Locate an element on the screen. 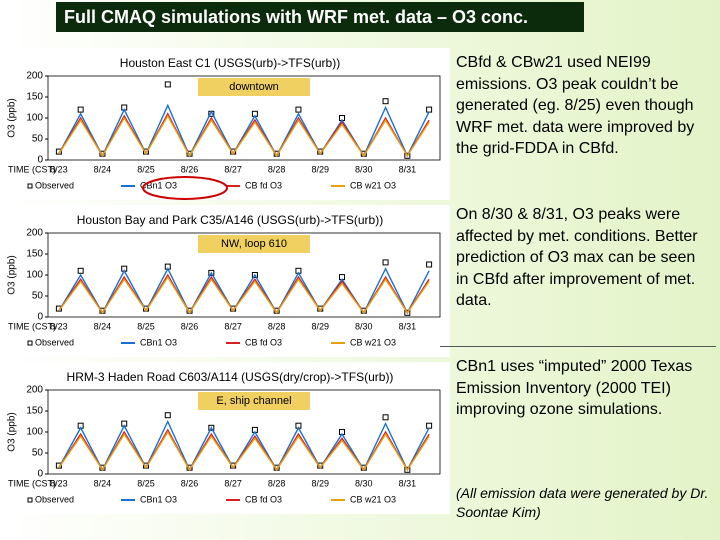 This screenshot has height=540, width=720. annotation: E, ship channel is located at coordinates (253, 401).